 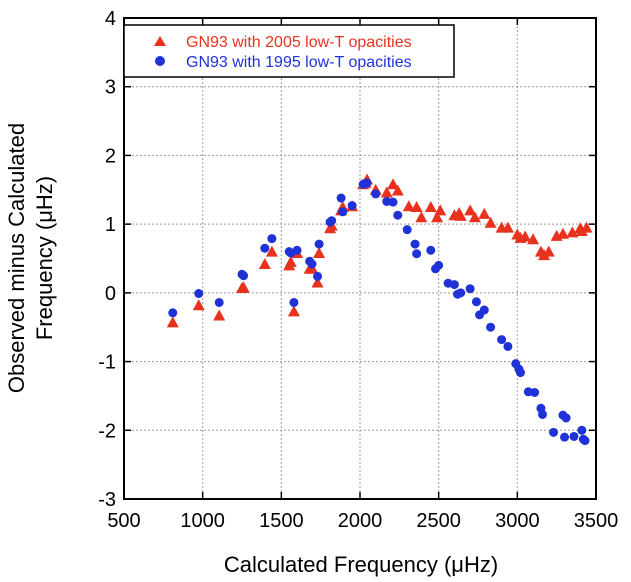 What do you see at coordinates (281, 521) in the screenshot?
I see `x-tick-label: 1500` at bounding box center [281, 521].